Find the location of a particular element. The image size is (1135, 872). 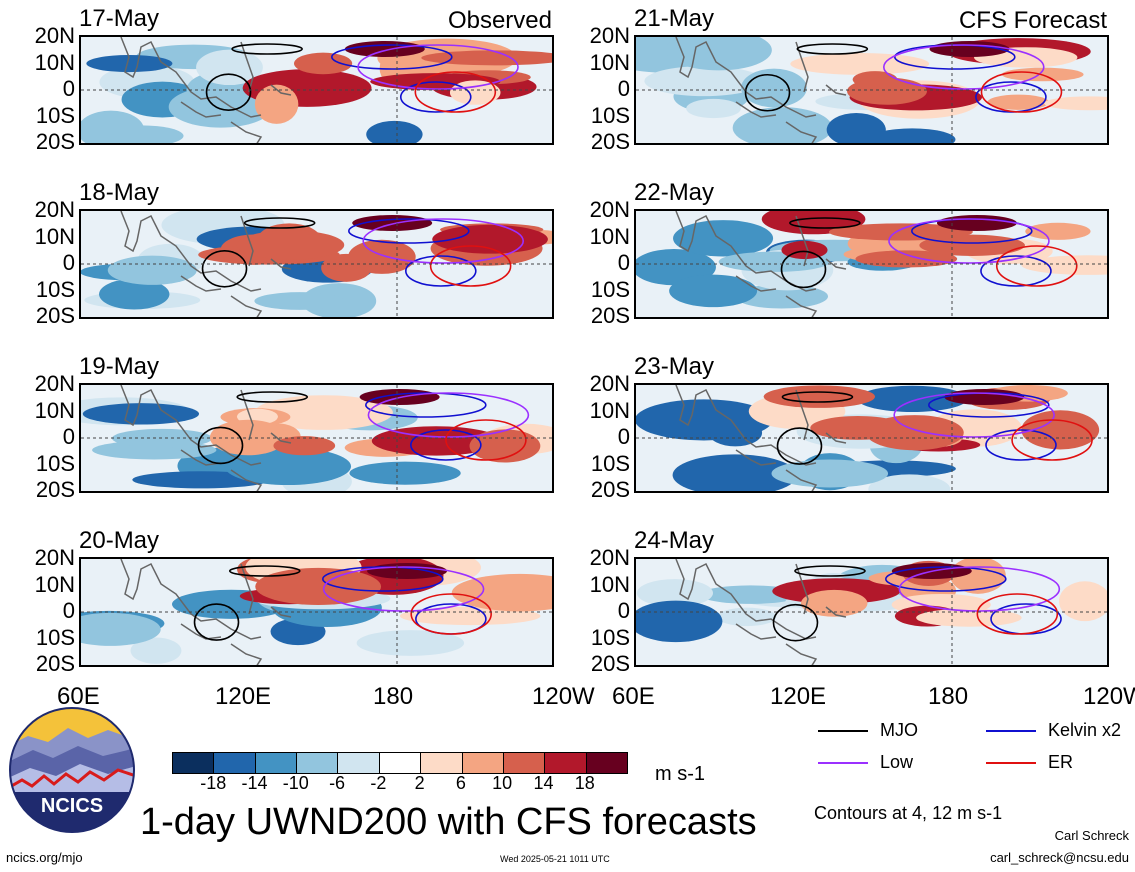

author-email: carl_schreck@ncsu.edu is located at coordinates (1059, 857).